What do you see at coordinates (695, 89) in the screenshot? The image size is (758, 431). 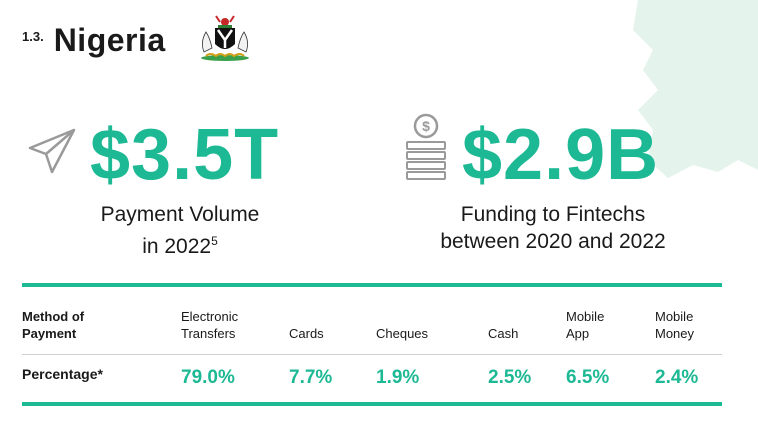 I see `map-background` at bounding box center [695, 89].